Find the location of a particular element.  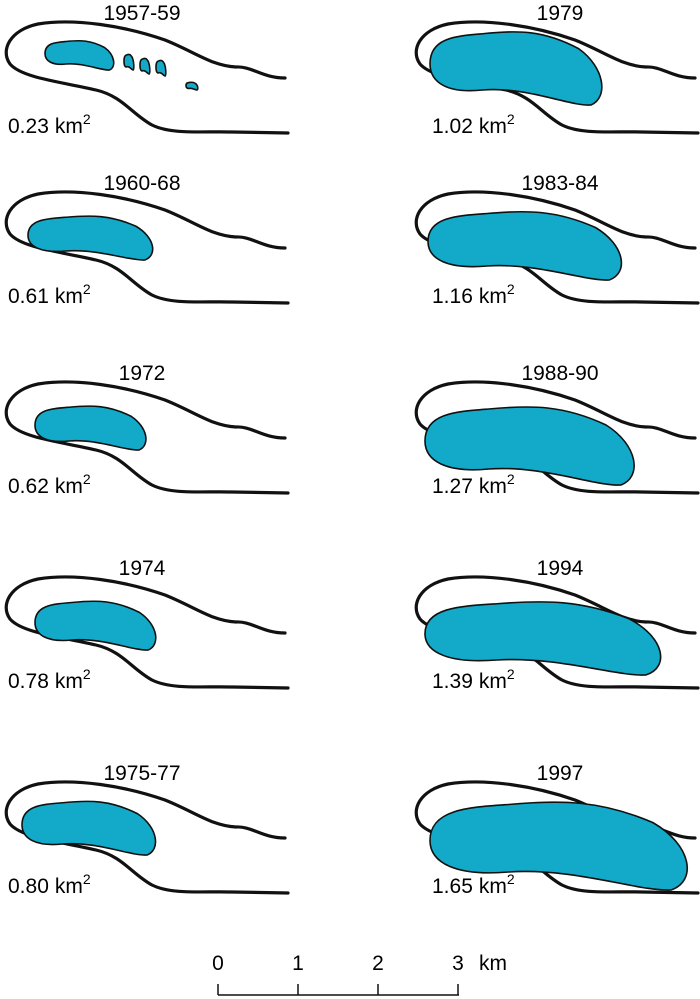

panel: 1994 1.39 km2 is located at coordinates (557, 625).